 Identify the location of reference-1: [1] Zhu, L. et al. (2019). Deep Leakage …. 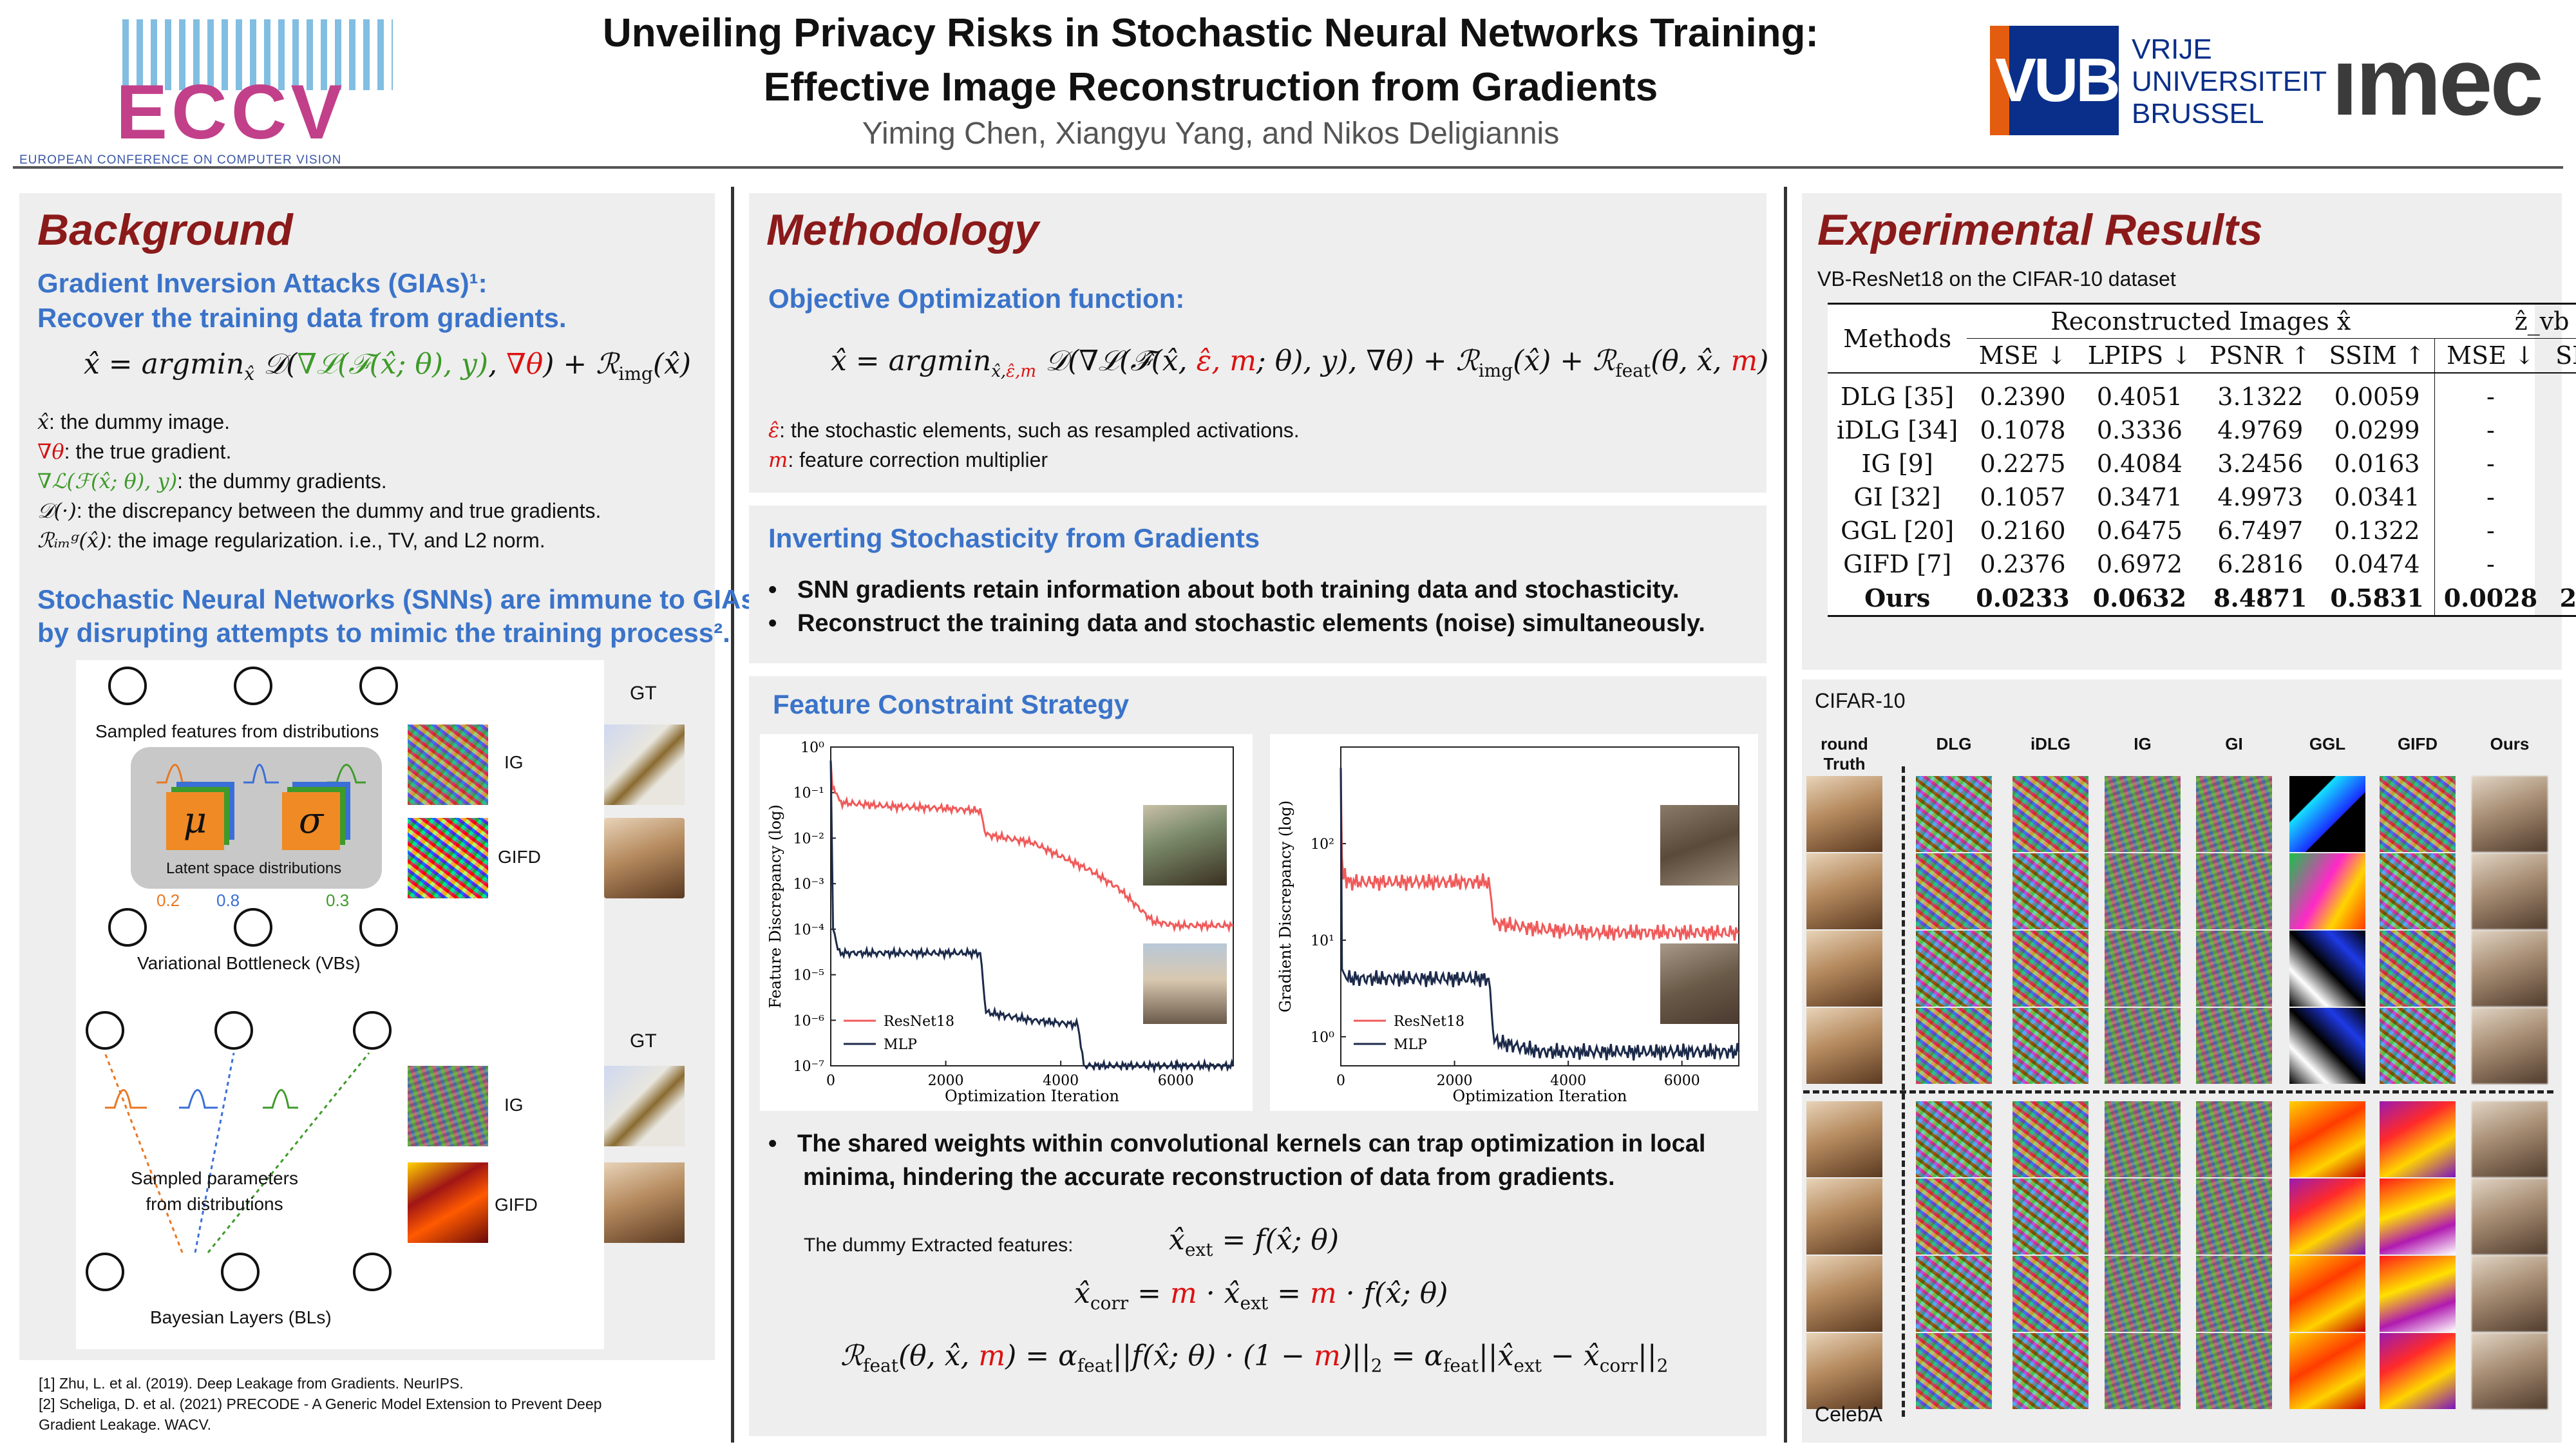
(251, 1384).